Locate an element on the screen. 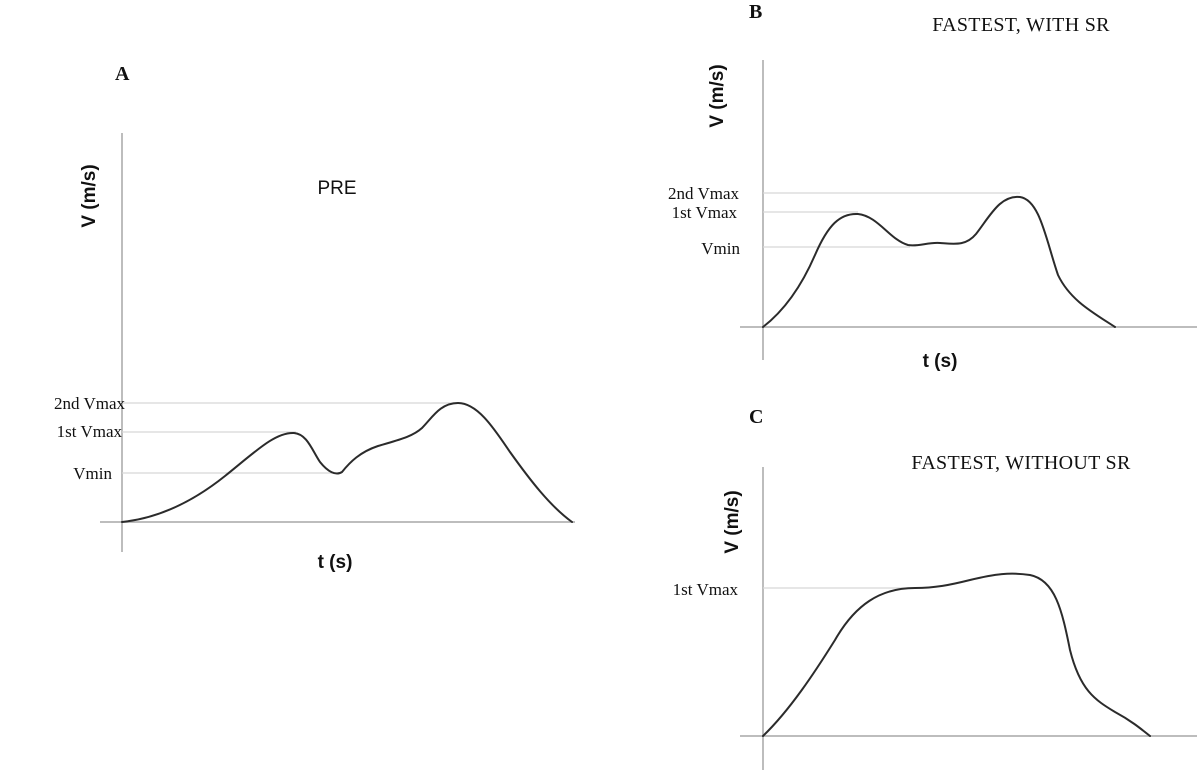 This screenshot has height=772, width=1199. panel-a-letter: A is located at coordinates (122, 74).